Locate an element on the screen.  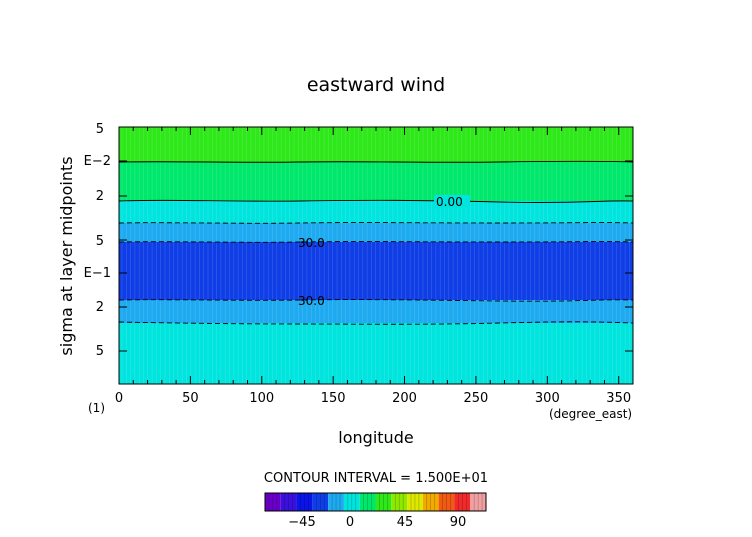
contour-line-neg30-upper is located at coordinates (376, 242).